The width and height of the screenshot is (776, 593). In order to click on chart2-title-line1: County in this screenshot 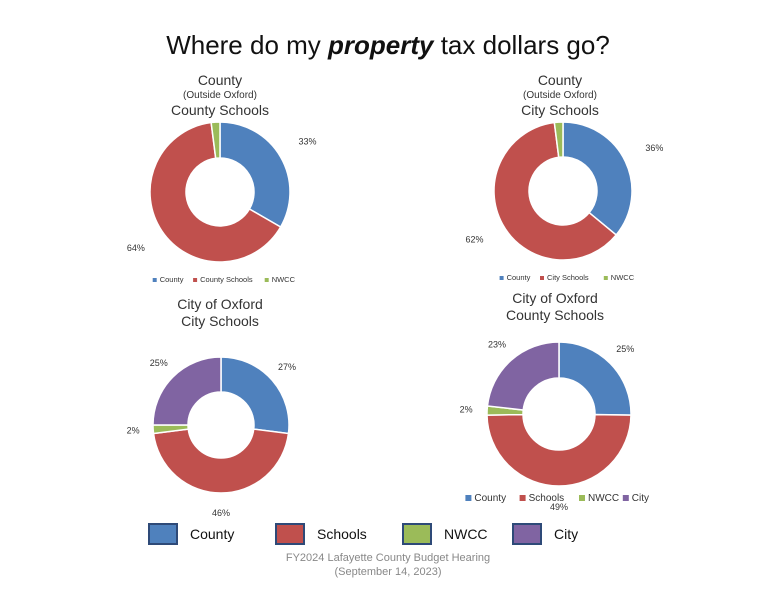, I will do `click(560, 80)`.